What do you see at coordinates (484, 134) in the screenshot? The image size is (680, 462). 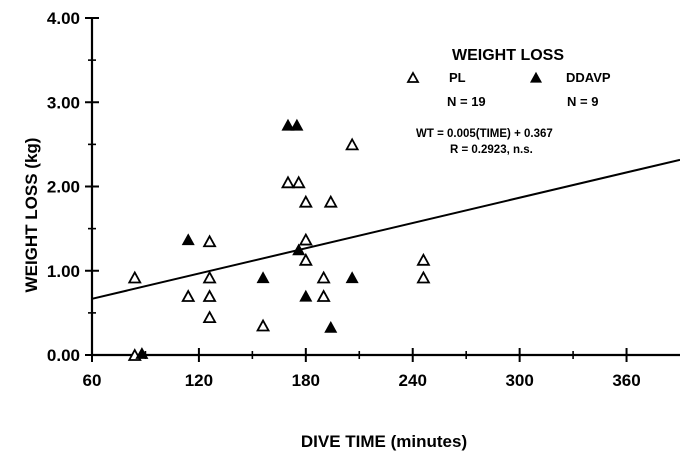 I see `regression-equation: WT = 0.005(TIME) + 0.367` at bounding box center [484, 134].